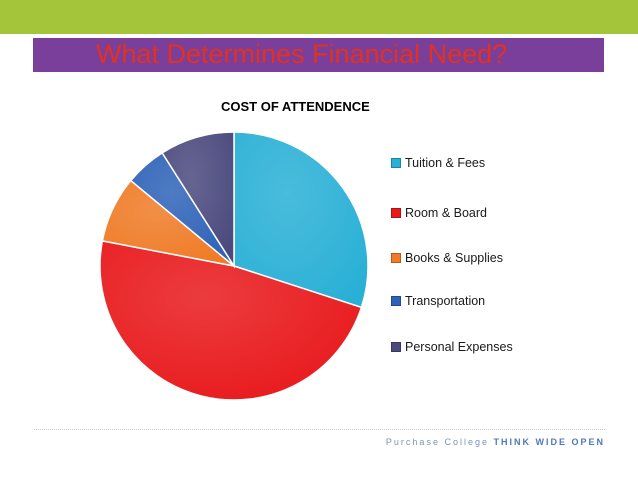 This screenshot has width=638, height=479. Describe the element at coordinates (446, 213) in the screenshot. I see `legend-label: Room & Board` at that location.